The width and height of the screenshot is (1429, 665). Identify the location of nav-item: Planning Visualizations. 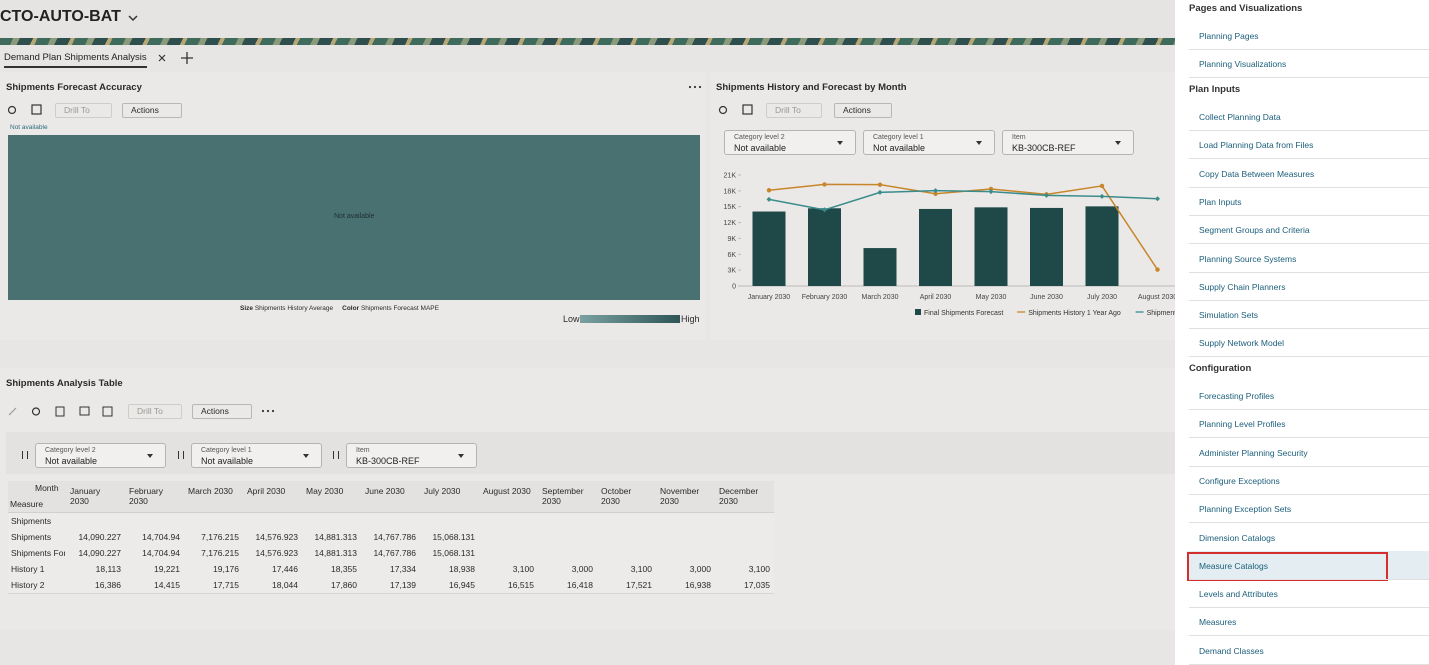
(1243, 64).